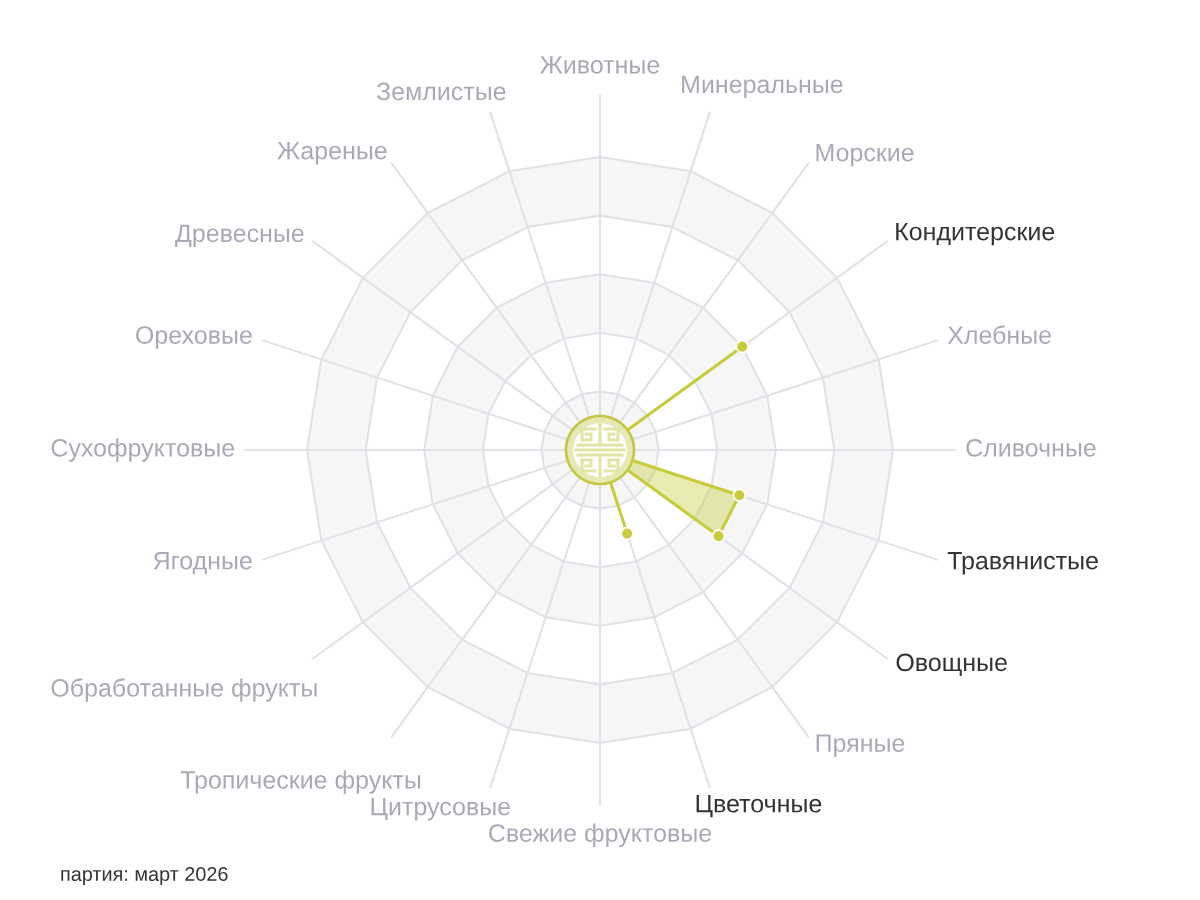  What do you see at coordinates (144, 875) in the screenshot?
I see `text: партия: март 2026` at bounding box center [144, 875].